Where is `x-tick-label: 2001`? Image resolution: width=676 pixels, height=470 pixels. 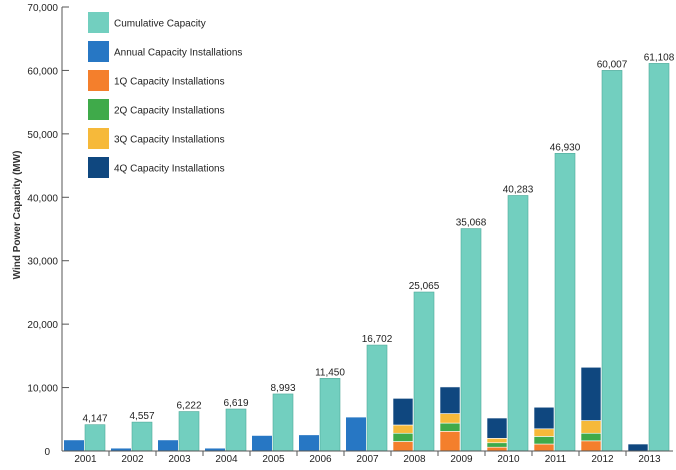 x-tick-label: 2001 is located at coordinates (85, 459).